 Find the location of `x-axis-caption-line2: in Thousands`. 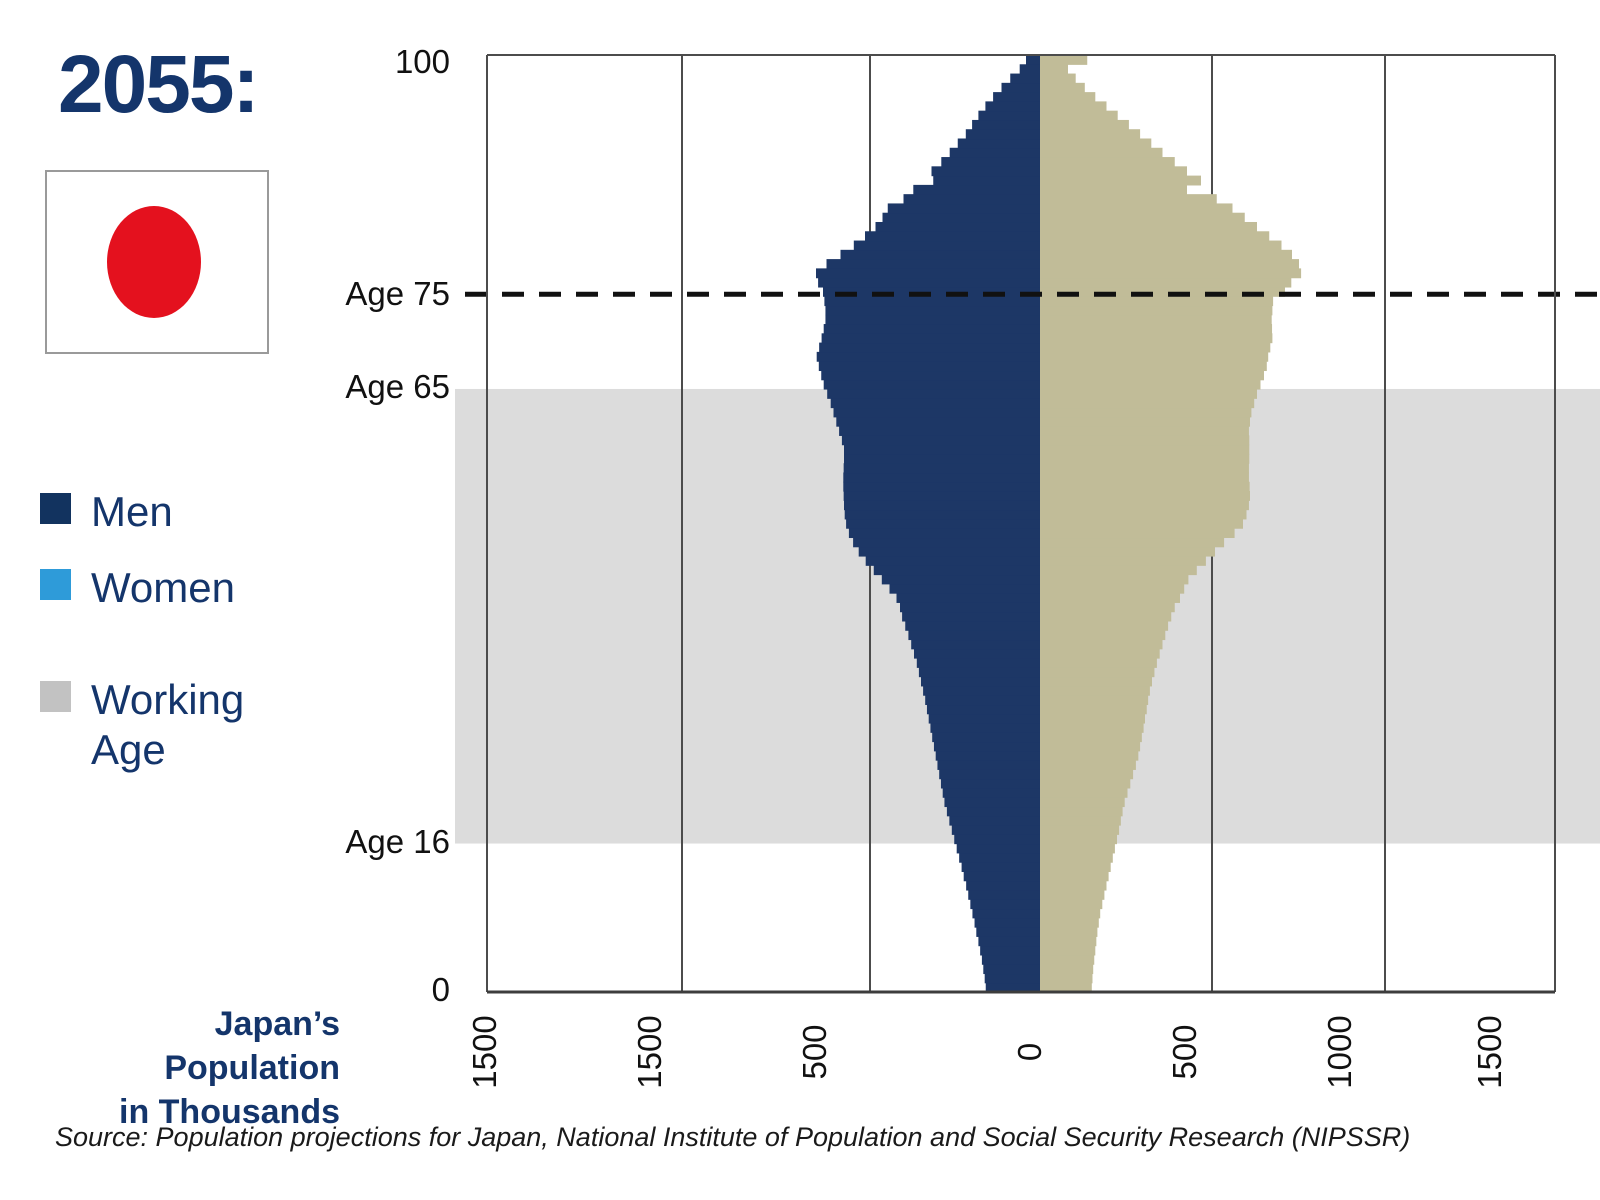

x-axis-caption-line2: in Thousands is located at coordinates (229, 1112).